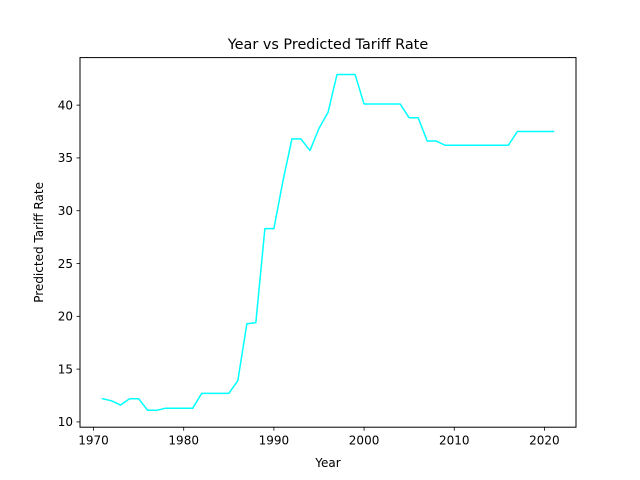 The height and width of the screenshot is (480, 640). Describe the element at coordinates (39, 242) in the screenshot. I see `y-axis-label: Predicted Tariff Rate` at that location.